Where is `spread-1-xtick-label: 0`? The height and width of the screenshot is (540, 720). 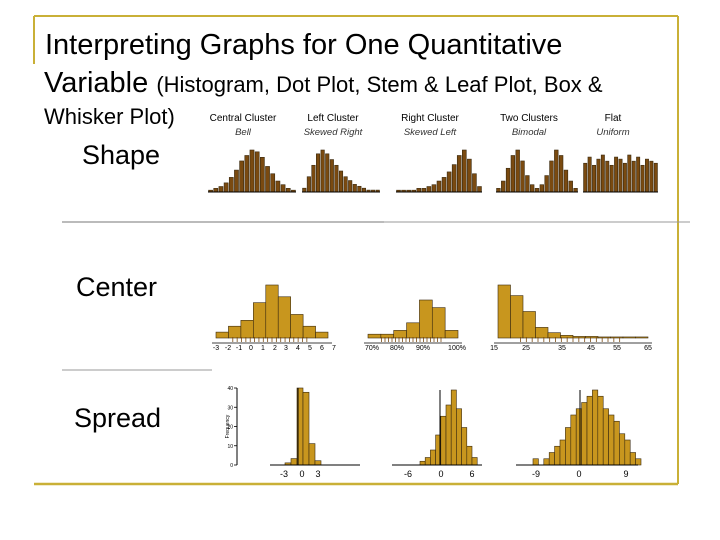
spread-1-xtick-label: 0 is located at coordinates (301, 474).